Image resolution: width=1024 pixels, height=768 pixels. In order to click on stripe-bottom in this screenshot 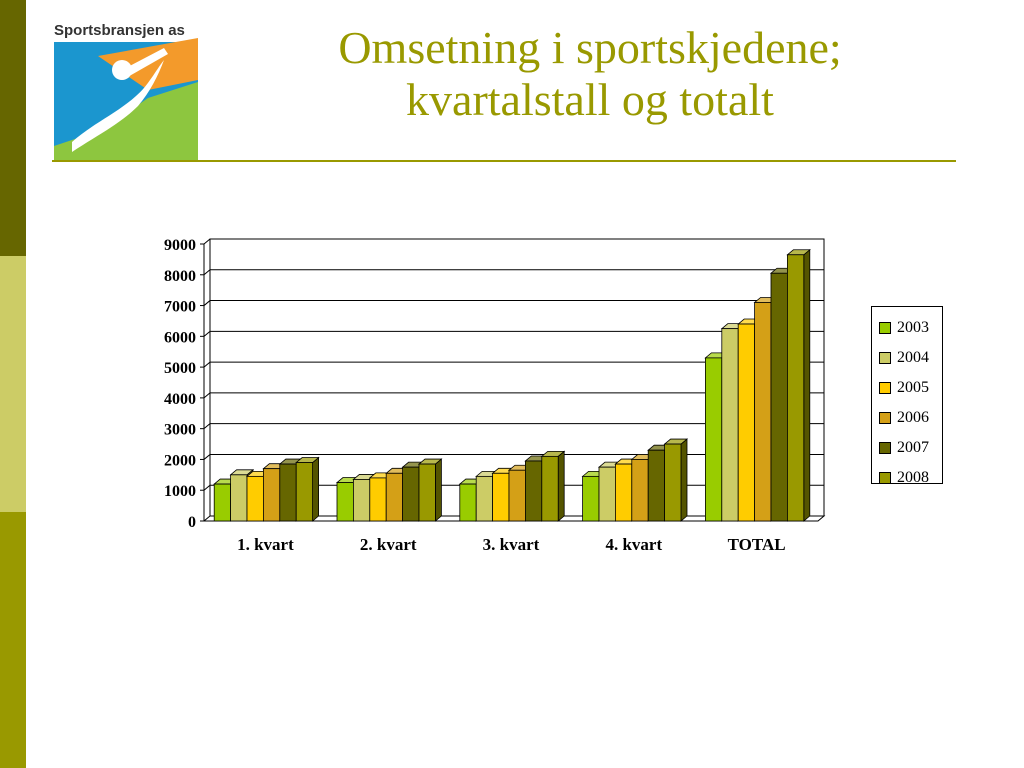, I will do `click(13, 640)`.